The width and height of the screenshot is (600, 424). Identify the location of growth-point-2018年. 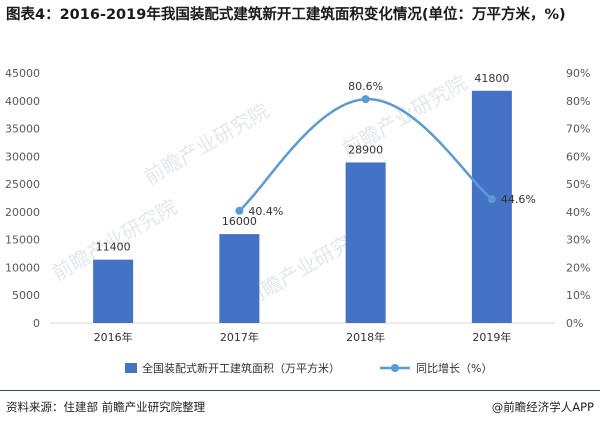
(365, 99).